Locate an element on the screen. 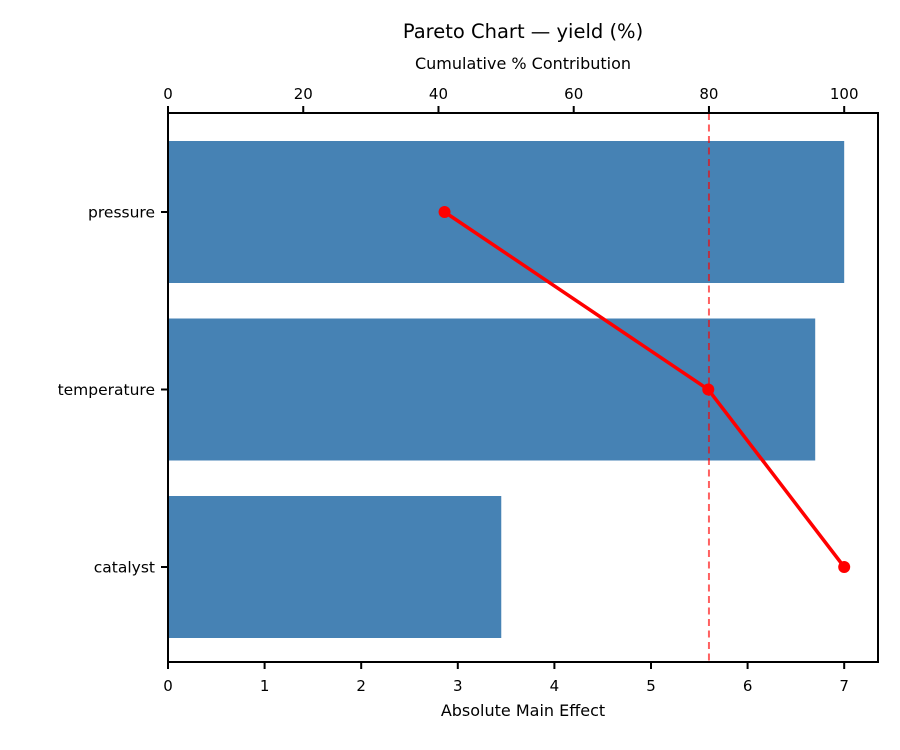 Image resolution: width=900 pixels, height=750 pixels. bottom-tick-label: 6 is located at coordinates (748, 686).